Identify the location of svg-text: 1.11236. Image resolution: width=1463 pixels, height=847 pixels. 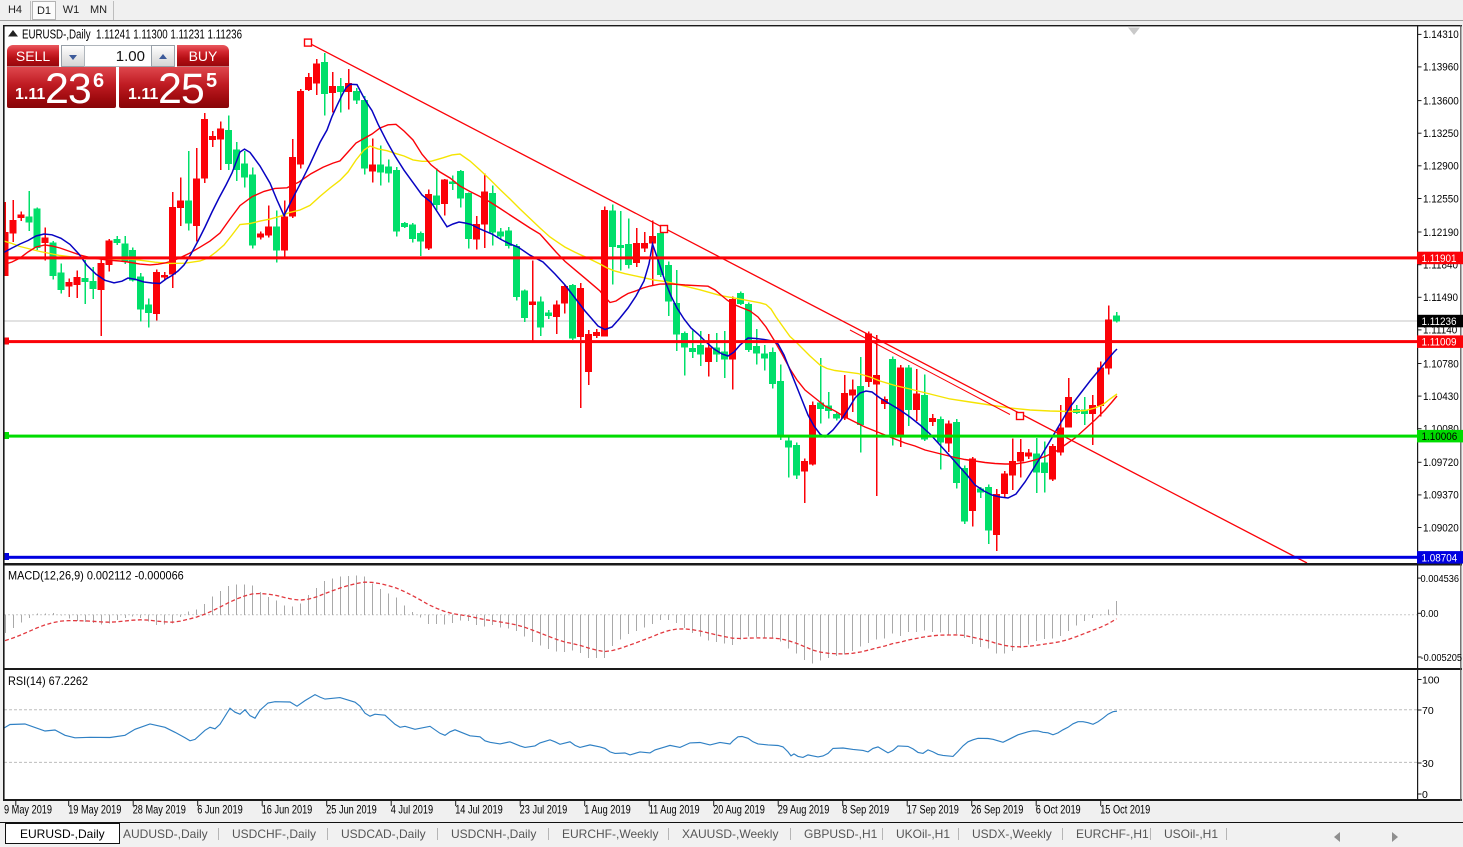
(1439, 323).